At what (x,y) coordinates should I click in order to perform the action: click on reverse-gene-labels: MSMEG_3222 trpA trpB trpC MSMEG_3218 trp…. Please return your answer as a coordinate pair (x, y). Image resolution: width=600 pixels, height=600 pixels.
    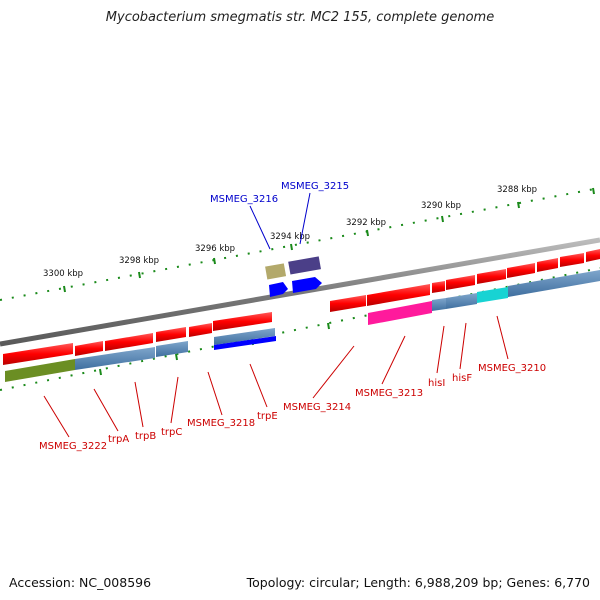
    Looking at the image, I should click on (292, 407).